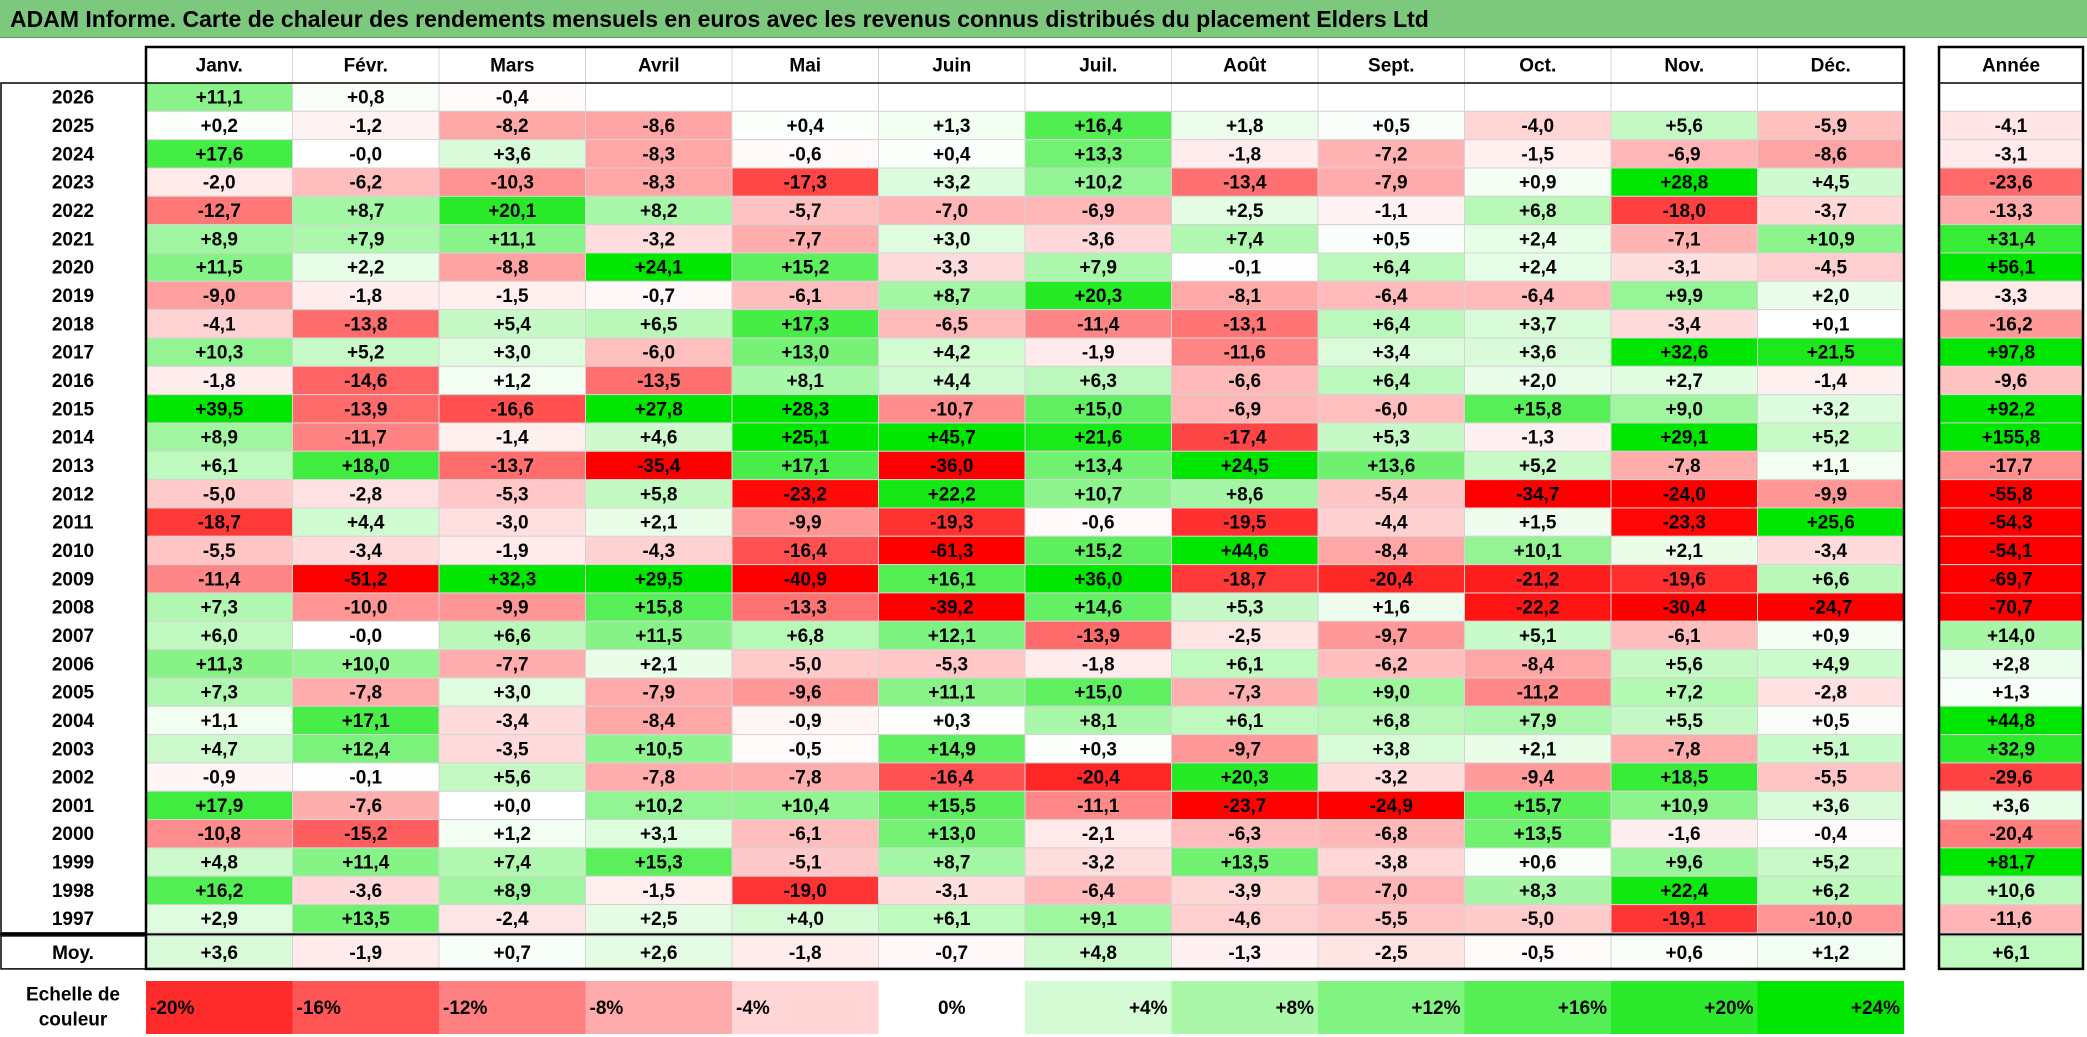  What do you see at coordinates (805, 154) in the screenshot?
I see `cell-value-label: -0,6` at bounding box center [805, 154].